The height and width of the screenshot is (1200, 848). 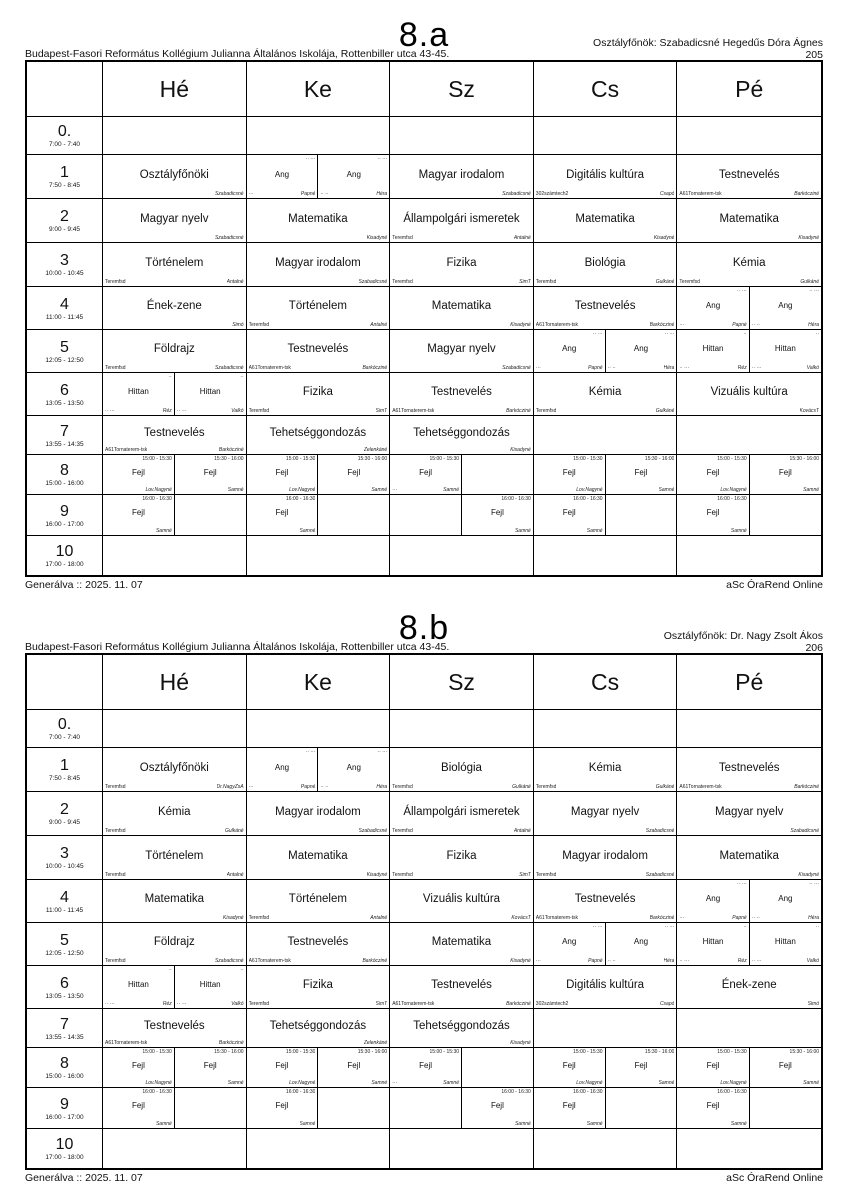 I want to click on lesson-cell: Magyar nyelv Szabadicsné, so click(x=605, y=814).